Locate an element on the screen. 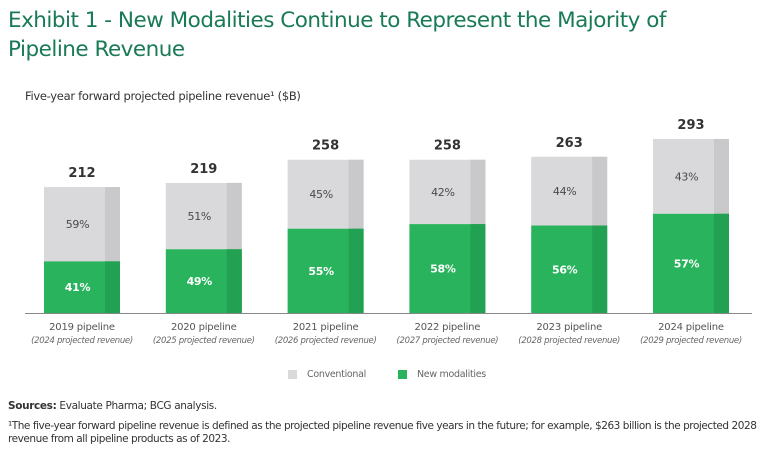 Image resolution: width=768 pixels, height=454 pixels. category-sublabel: (2025 projected revenue) is located at coordinates (204, 341).